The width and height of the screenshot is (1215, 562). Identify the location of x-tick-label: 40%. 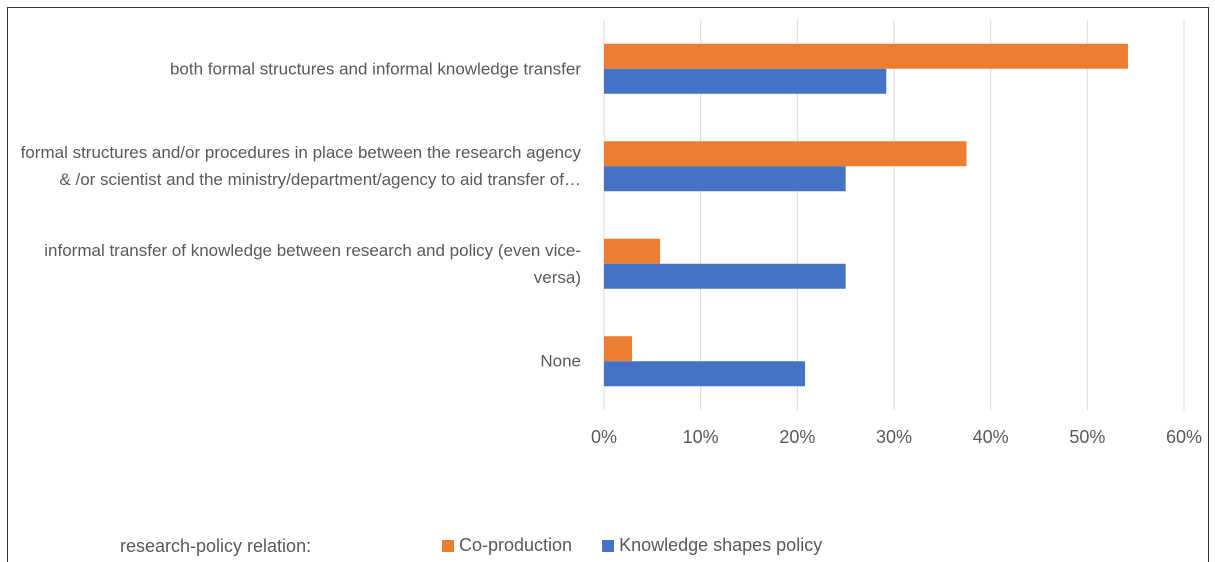
(991, 437).